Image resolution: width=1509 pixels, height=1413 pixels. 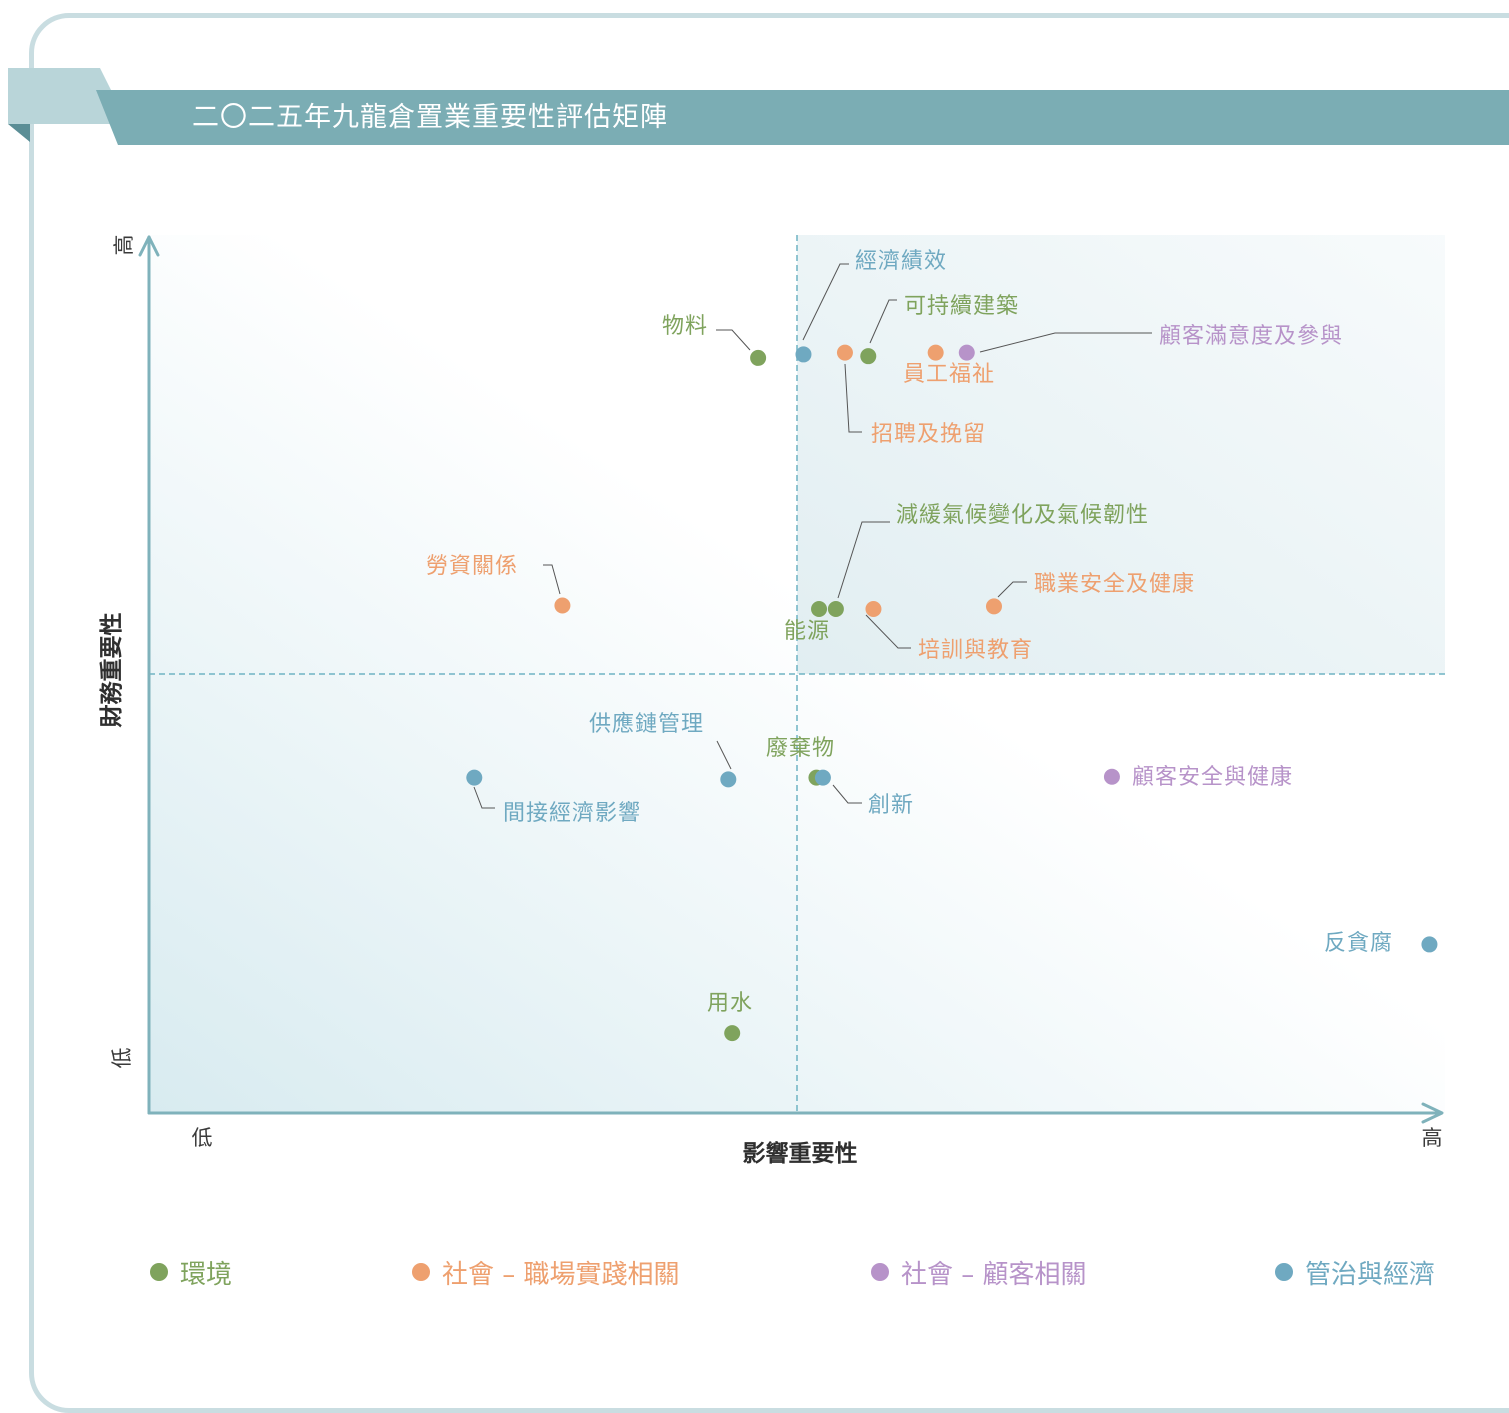 What do you see at coordinates (646, 724) in the screenshot?
I see `data-label-11: 供應鏈管理` at bounding box center [646, 724].